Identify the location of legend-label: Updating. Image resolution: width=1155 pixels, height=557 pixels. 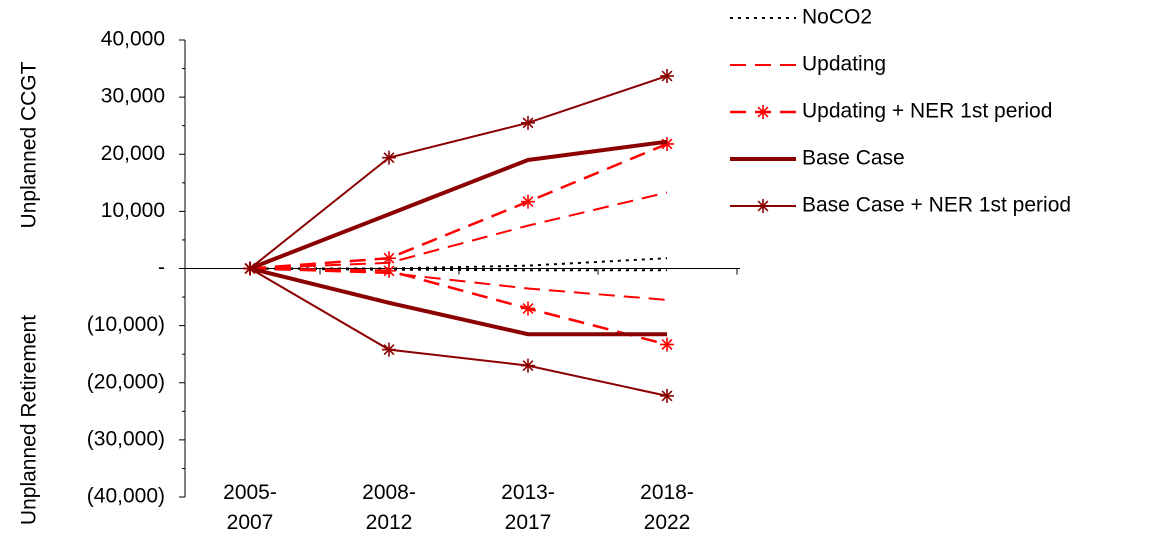
(844, 64).